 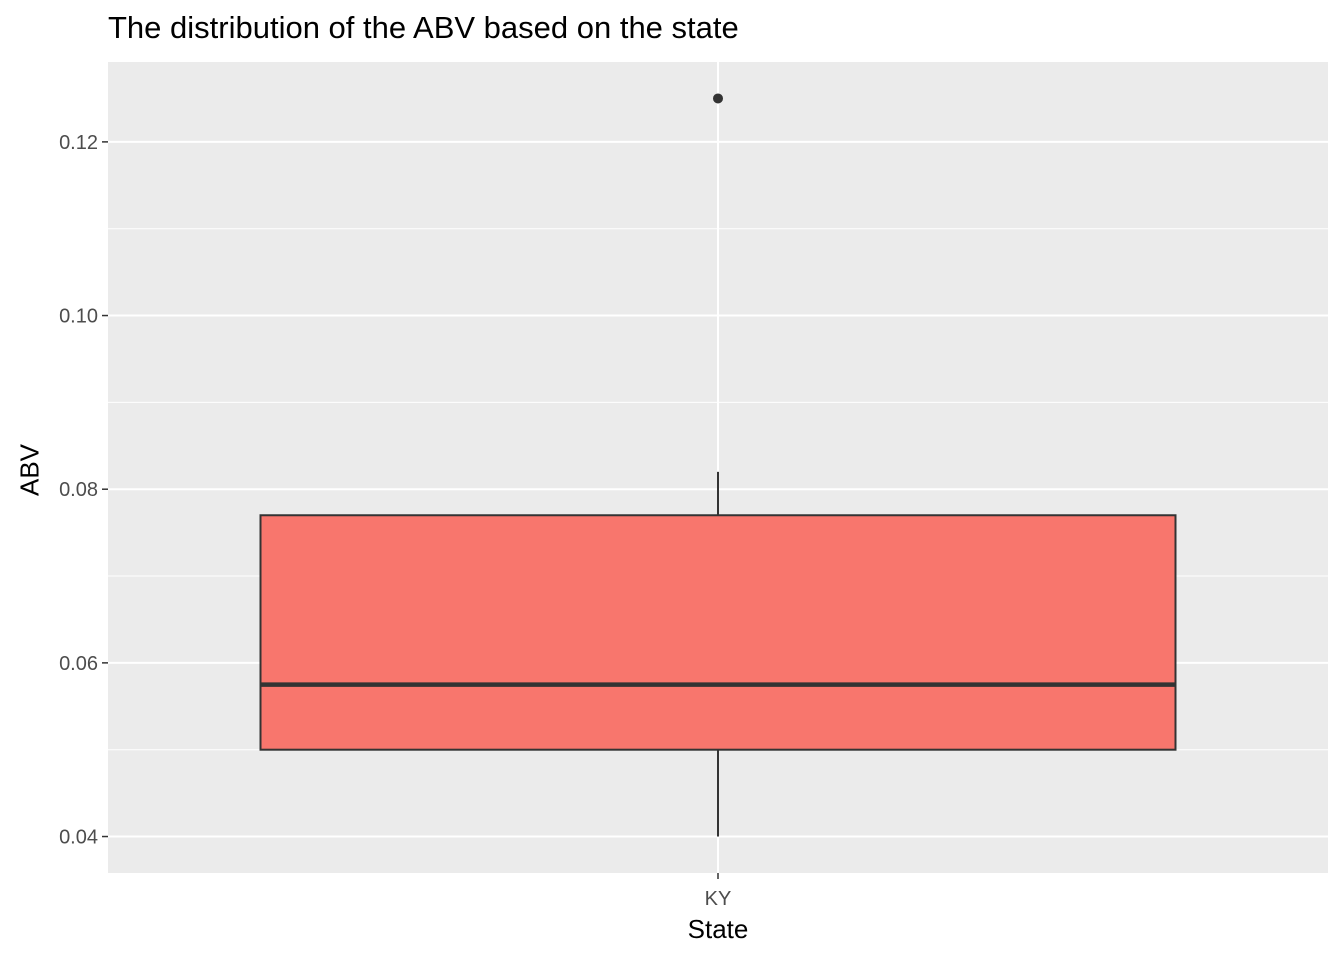 I want to click on y-tick-label: 0.10, so click(x=78, y=317).